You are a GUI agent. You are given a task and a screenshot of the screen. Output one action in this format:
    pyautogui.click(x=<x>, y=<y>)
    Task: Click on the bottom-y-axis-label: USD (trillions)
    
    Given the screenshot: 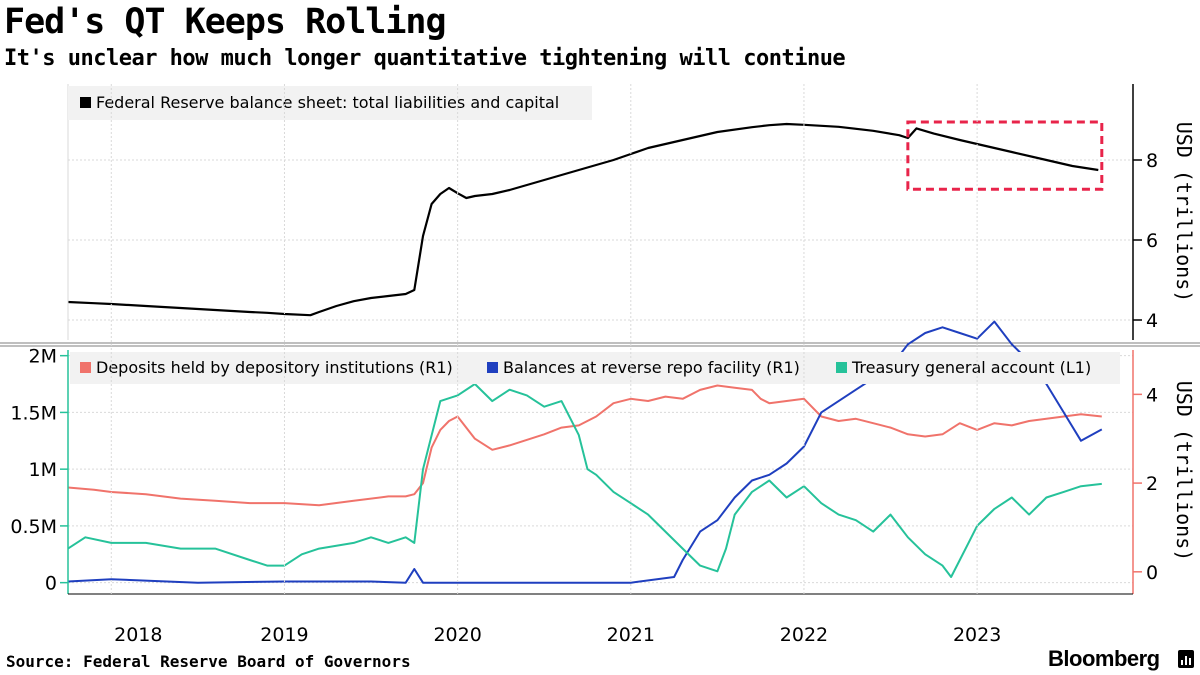 What is the action you would take?
    pyautogui.click(x=1184, y=471)
    